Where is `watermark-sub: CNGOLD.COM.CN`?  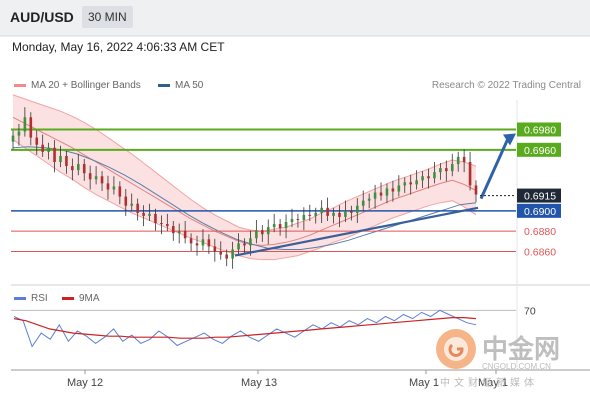
watermark-sub: CNGOLD.COM.CN is located at coordinates (516, 366).